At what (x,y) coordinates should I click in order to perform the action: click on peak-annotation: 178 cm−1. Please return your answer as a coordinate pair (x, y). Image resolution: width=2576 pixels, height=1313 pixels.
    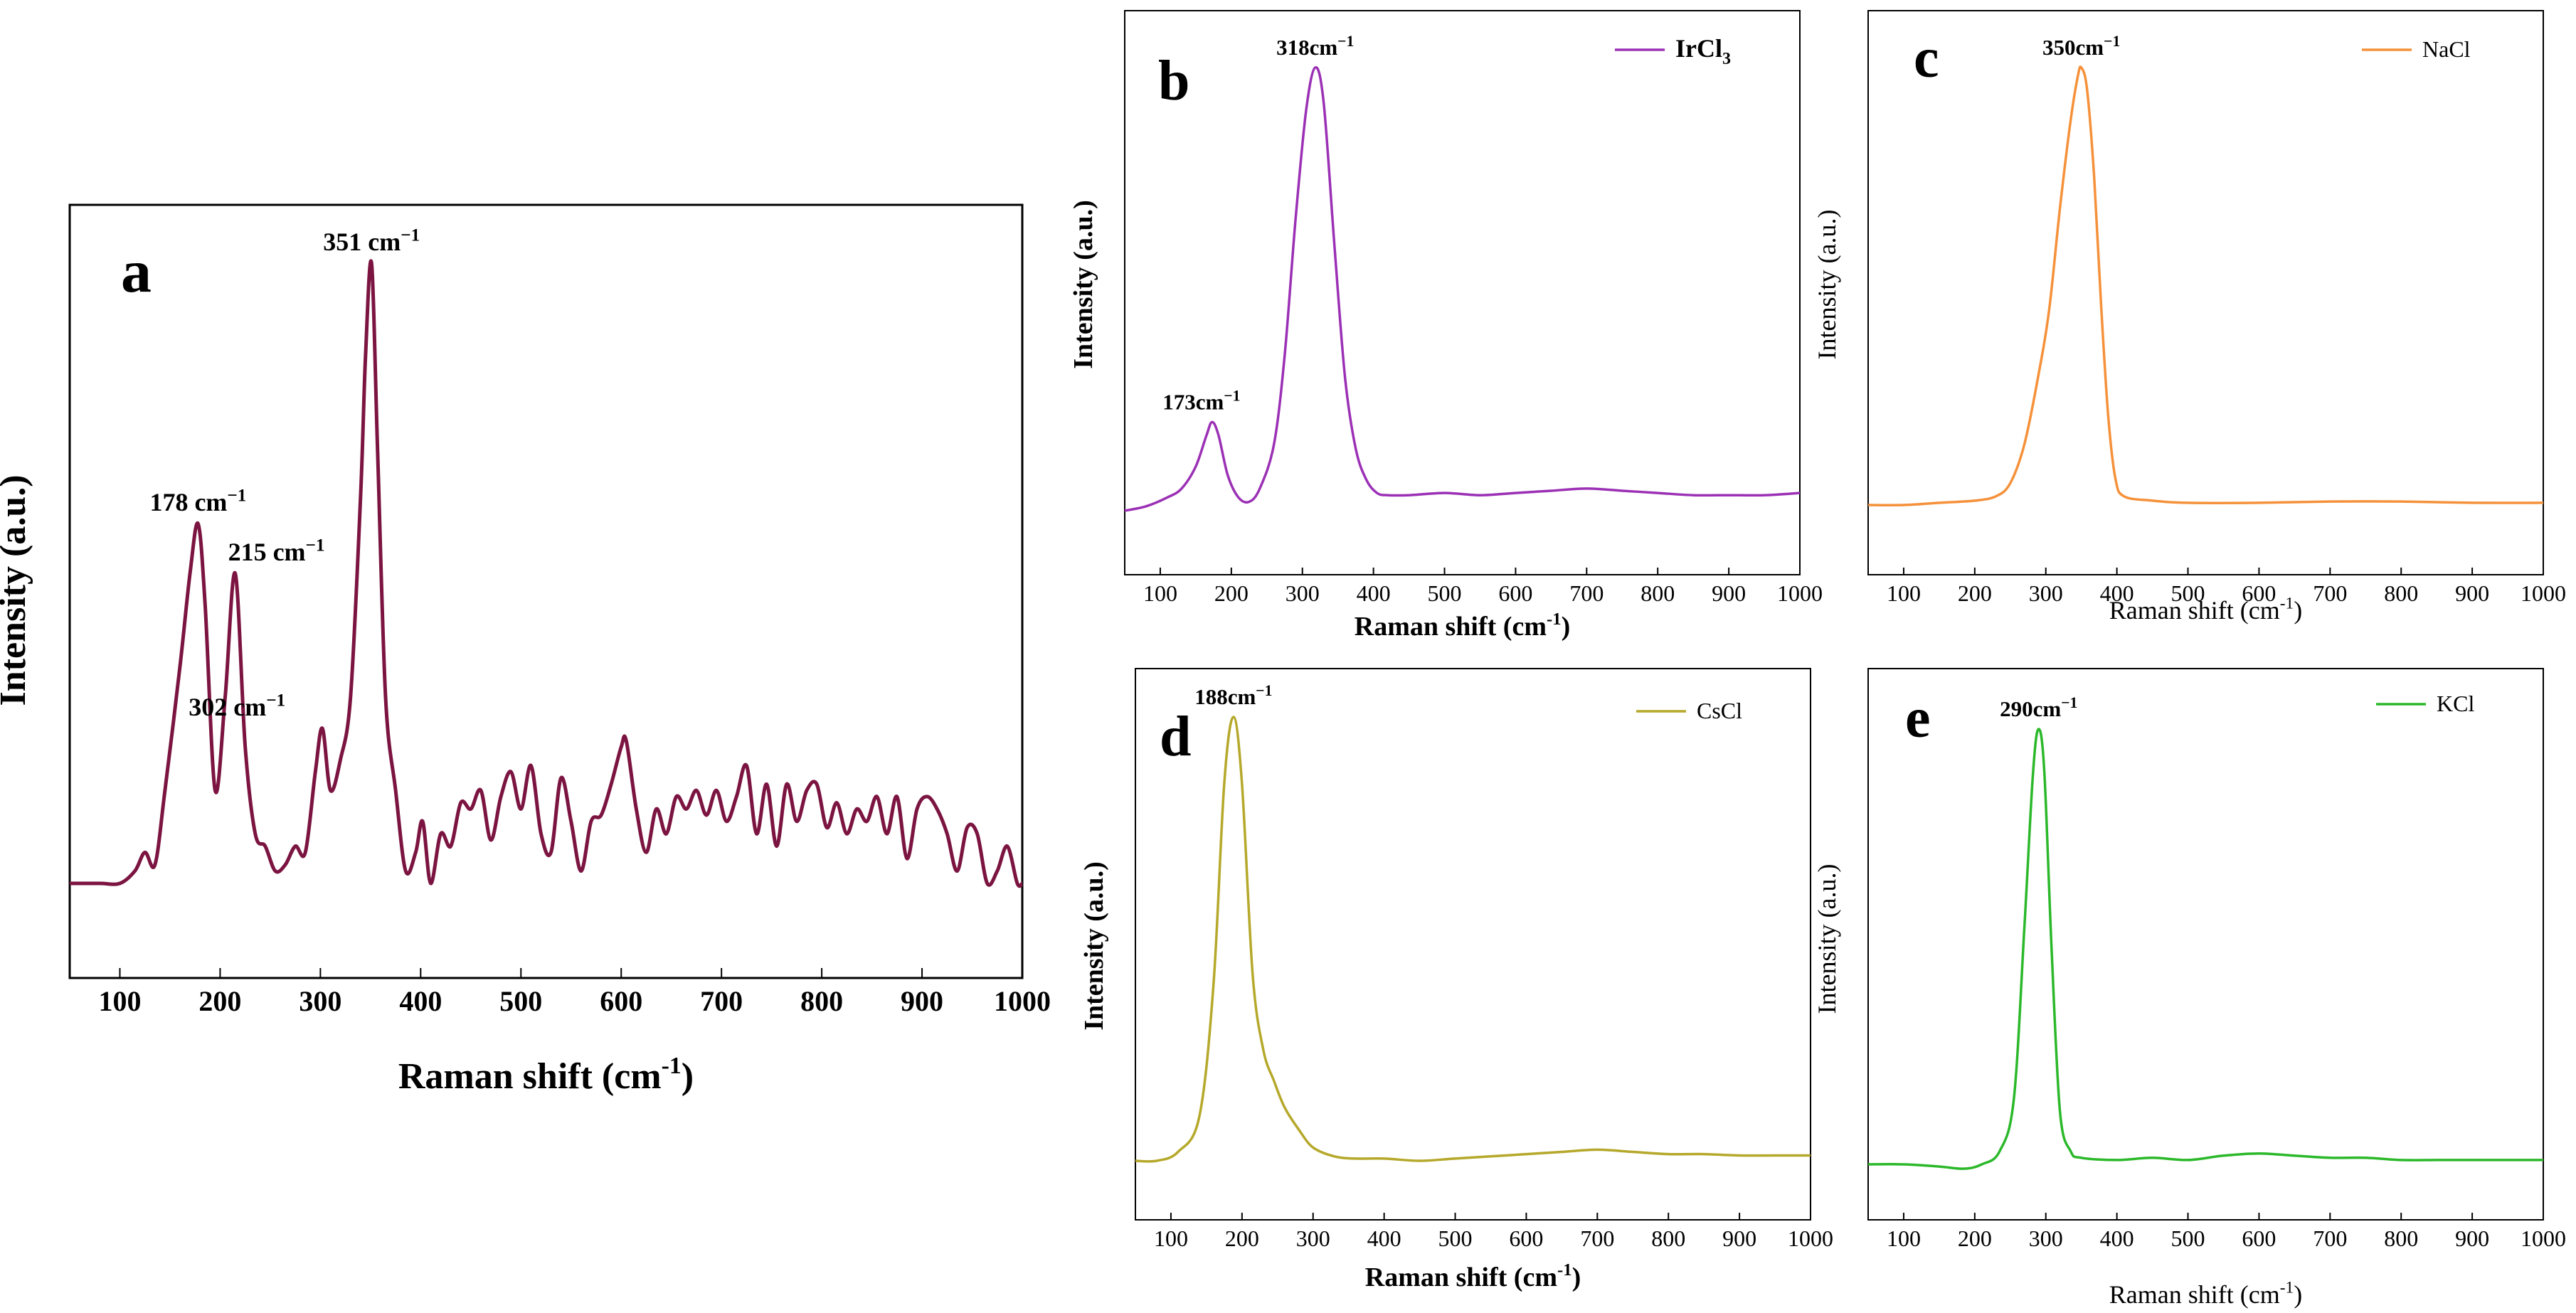
    Looking at the image, I should click on (198, 502).